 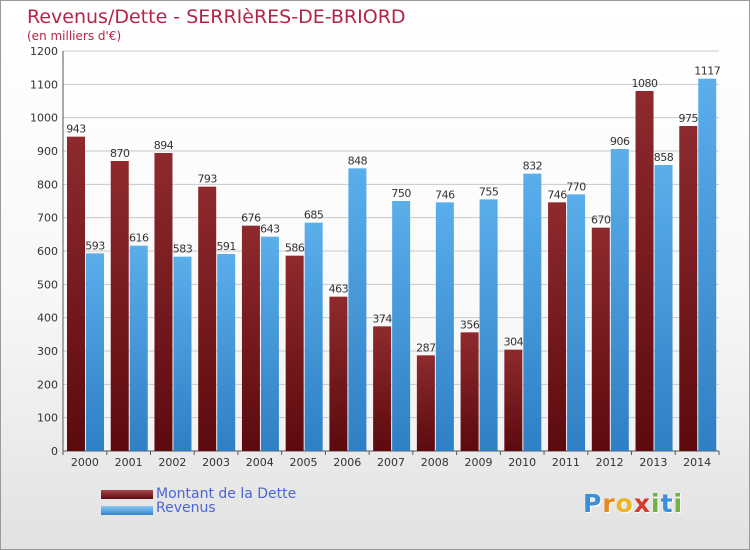 What do you see at coordinates (47, 151) in the screenshot?
I see `y-tick-label: 900` at bounding box center [47, 151].